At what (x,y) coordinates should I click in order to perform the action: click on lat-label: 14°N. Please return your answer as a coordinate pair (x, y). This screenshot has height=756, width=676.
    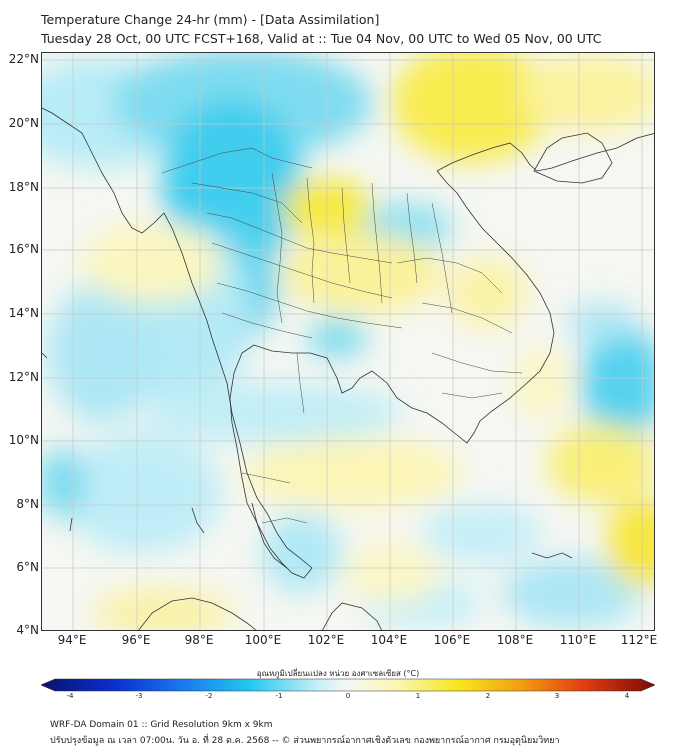
    Looking at the image, I should click on (23, 313).